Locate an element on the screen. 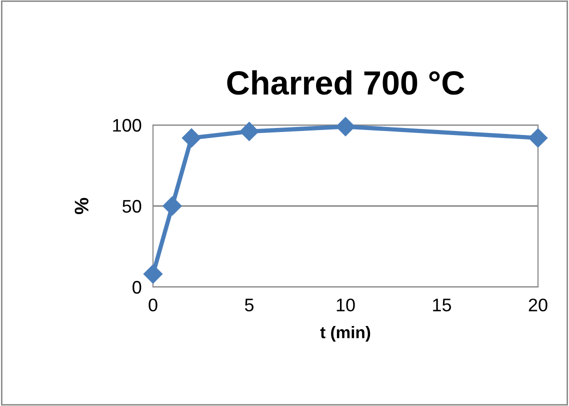  y-axis-title: % is located at coordinates (81, 206).